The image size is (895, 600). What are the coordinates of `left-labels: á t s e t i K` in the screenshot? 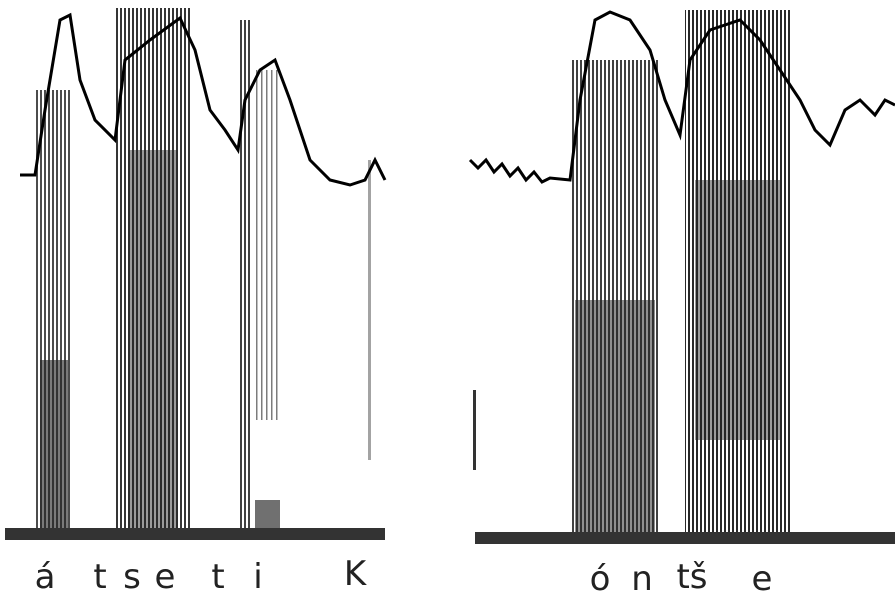 It's located at (201, 575).